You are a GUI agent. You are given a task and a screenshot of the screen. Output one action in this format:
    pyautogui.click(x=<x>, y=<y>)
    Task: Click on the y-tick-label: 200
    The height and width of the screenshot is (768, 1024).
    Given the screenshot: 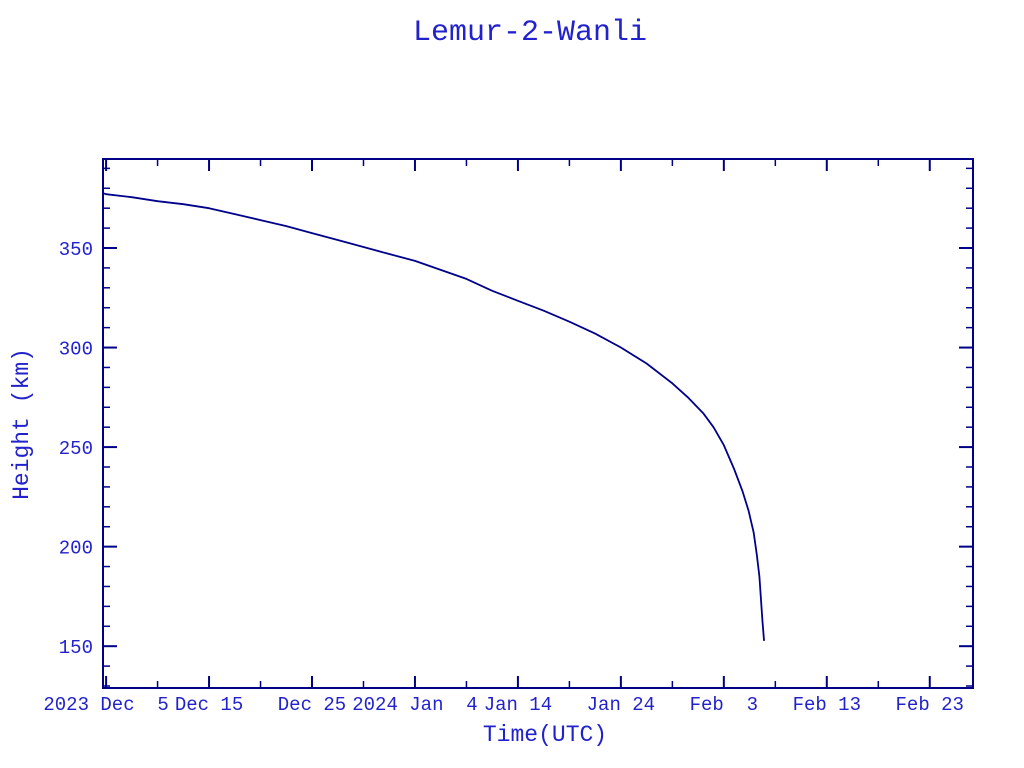 What is the action you would take?
    pyautogui.click(x=76, y=549)
    